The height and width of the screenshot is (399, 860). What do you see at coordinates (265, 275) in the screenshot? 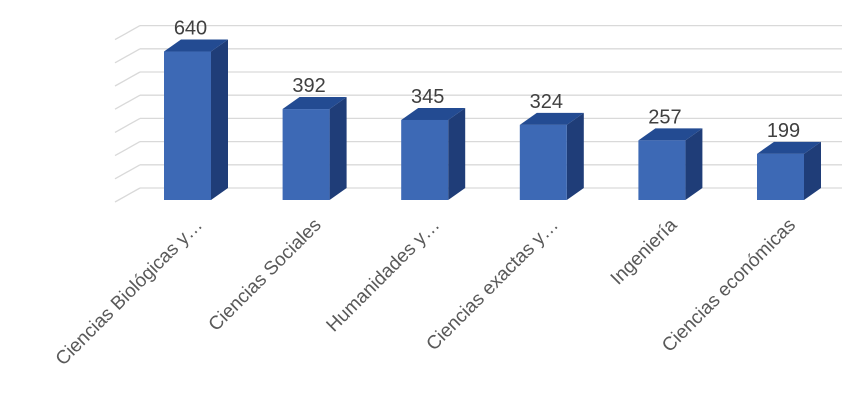
I see `category-label: Ciencias Sociales` at bounding box center [265, 275].